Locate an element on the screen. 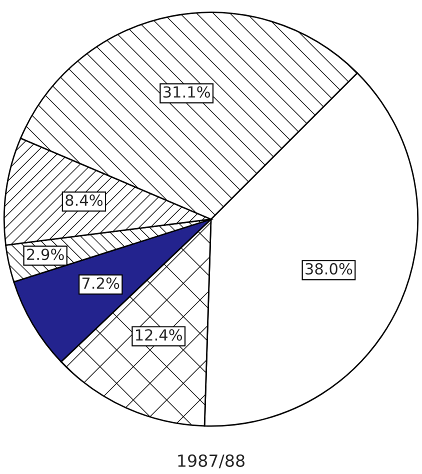 The width and height of the screenshot is (422, 474). data-label: 7.2% is located at coordinates (101, 283).